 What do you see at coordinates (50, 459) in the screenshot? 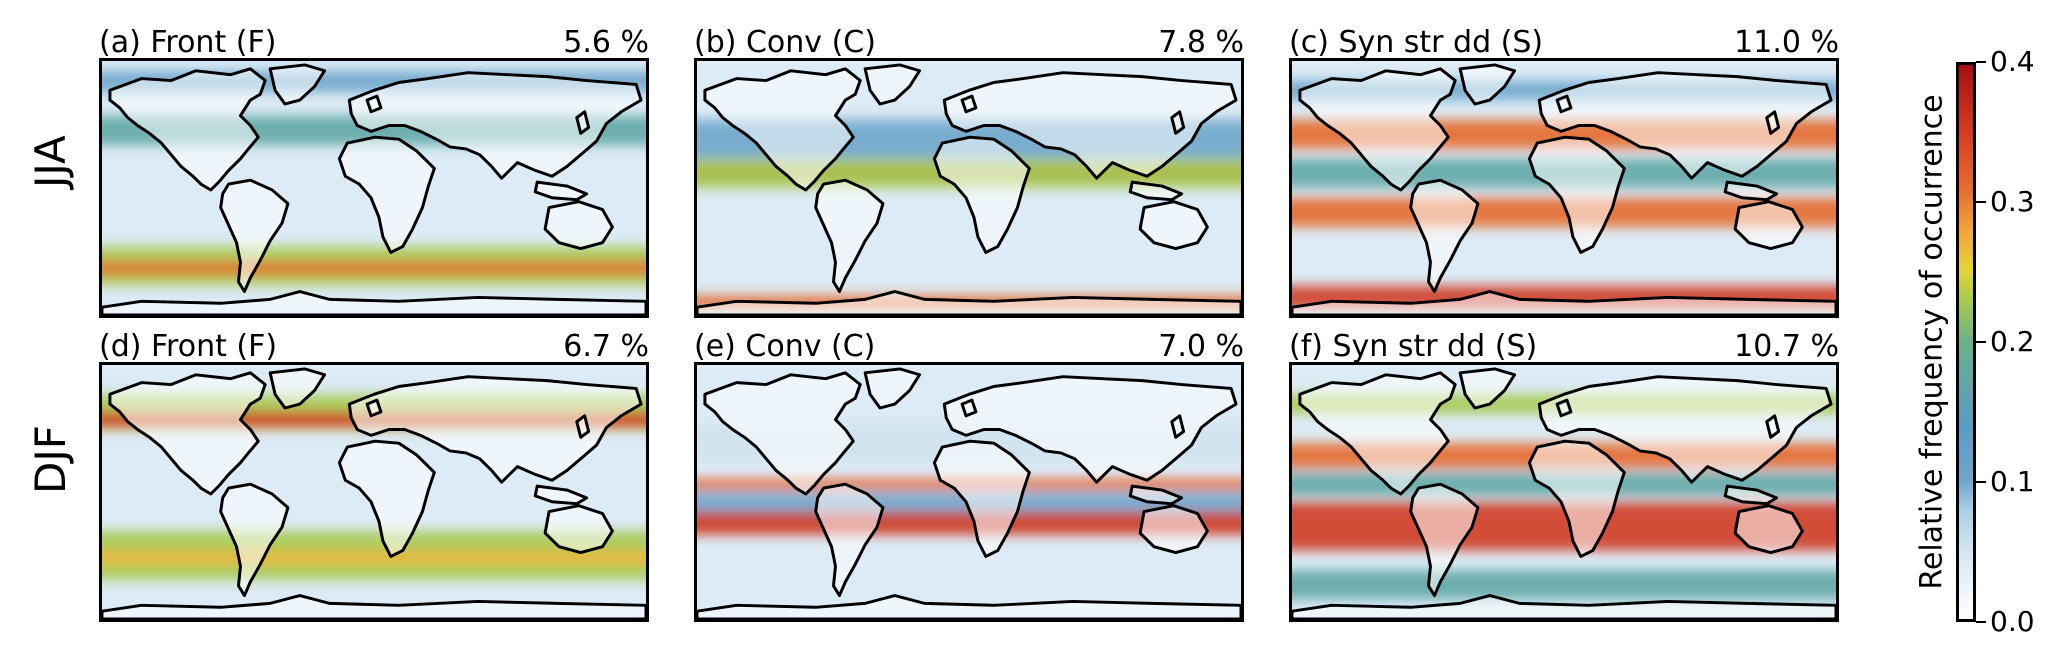
I see `row-label-djf: DJF` at bounding box center [50, 459].